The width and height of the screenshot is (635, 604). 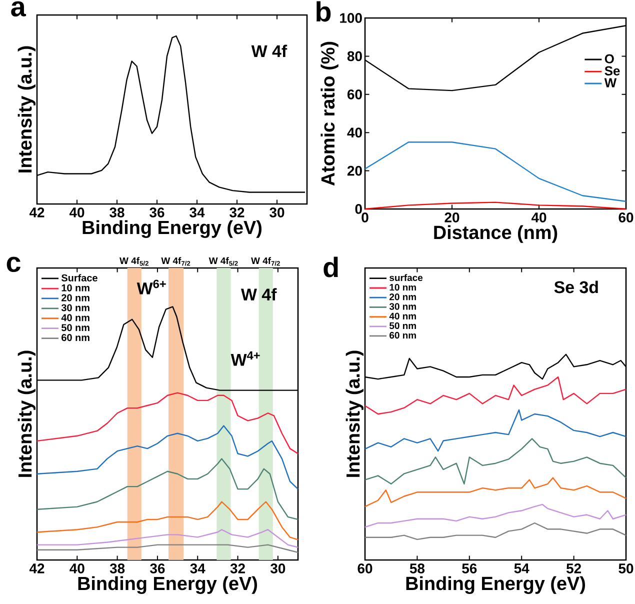 I want to click on y-tick-label: 100, so click(x=351, y=18).